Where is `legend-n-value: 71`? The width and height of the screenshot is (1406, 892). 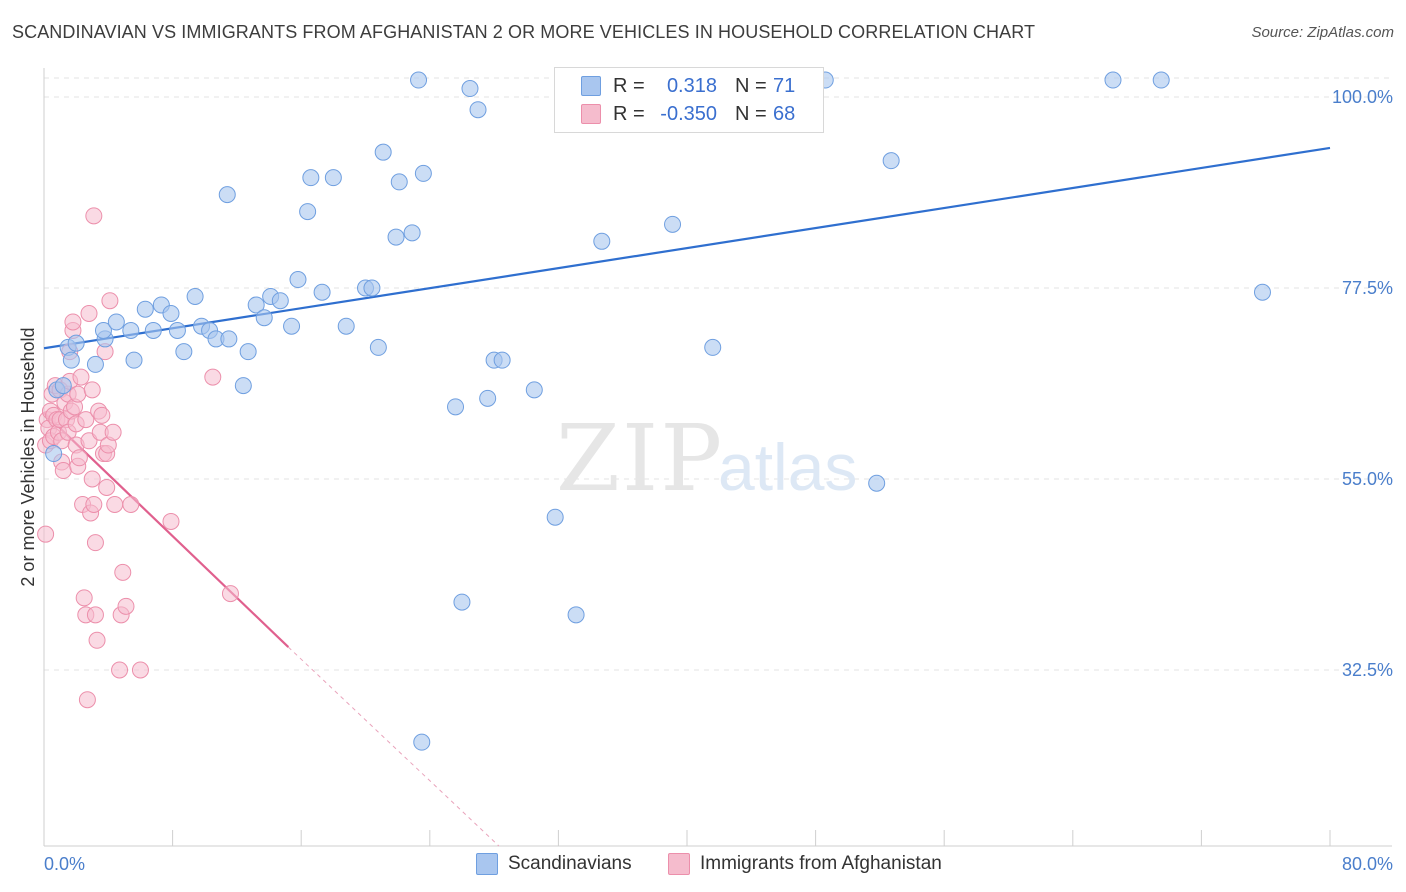 legend-n-value: 71 is located at coordinates (784, 86).